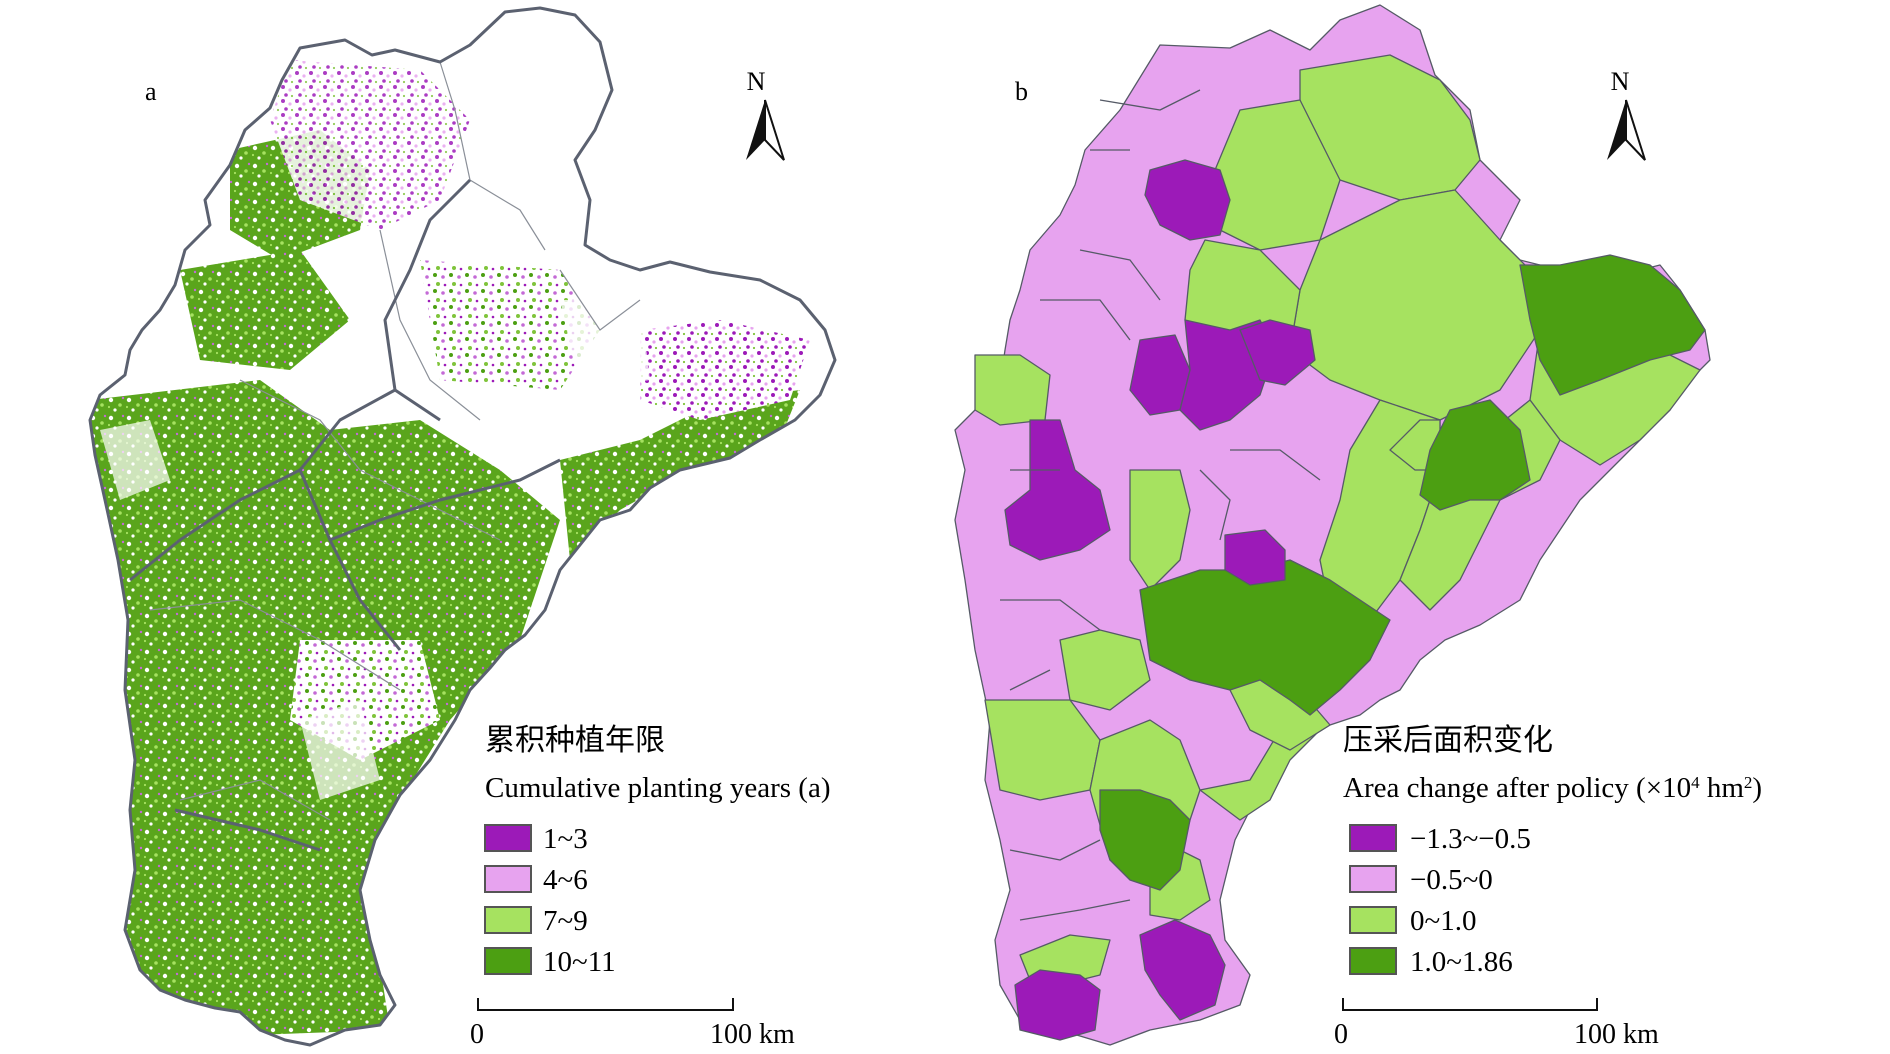  What do you see at coordinates (1461, 962) in the screenshot?
I see `legend-label: 1.0~1.86` at bounding box center [1461, 962].